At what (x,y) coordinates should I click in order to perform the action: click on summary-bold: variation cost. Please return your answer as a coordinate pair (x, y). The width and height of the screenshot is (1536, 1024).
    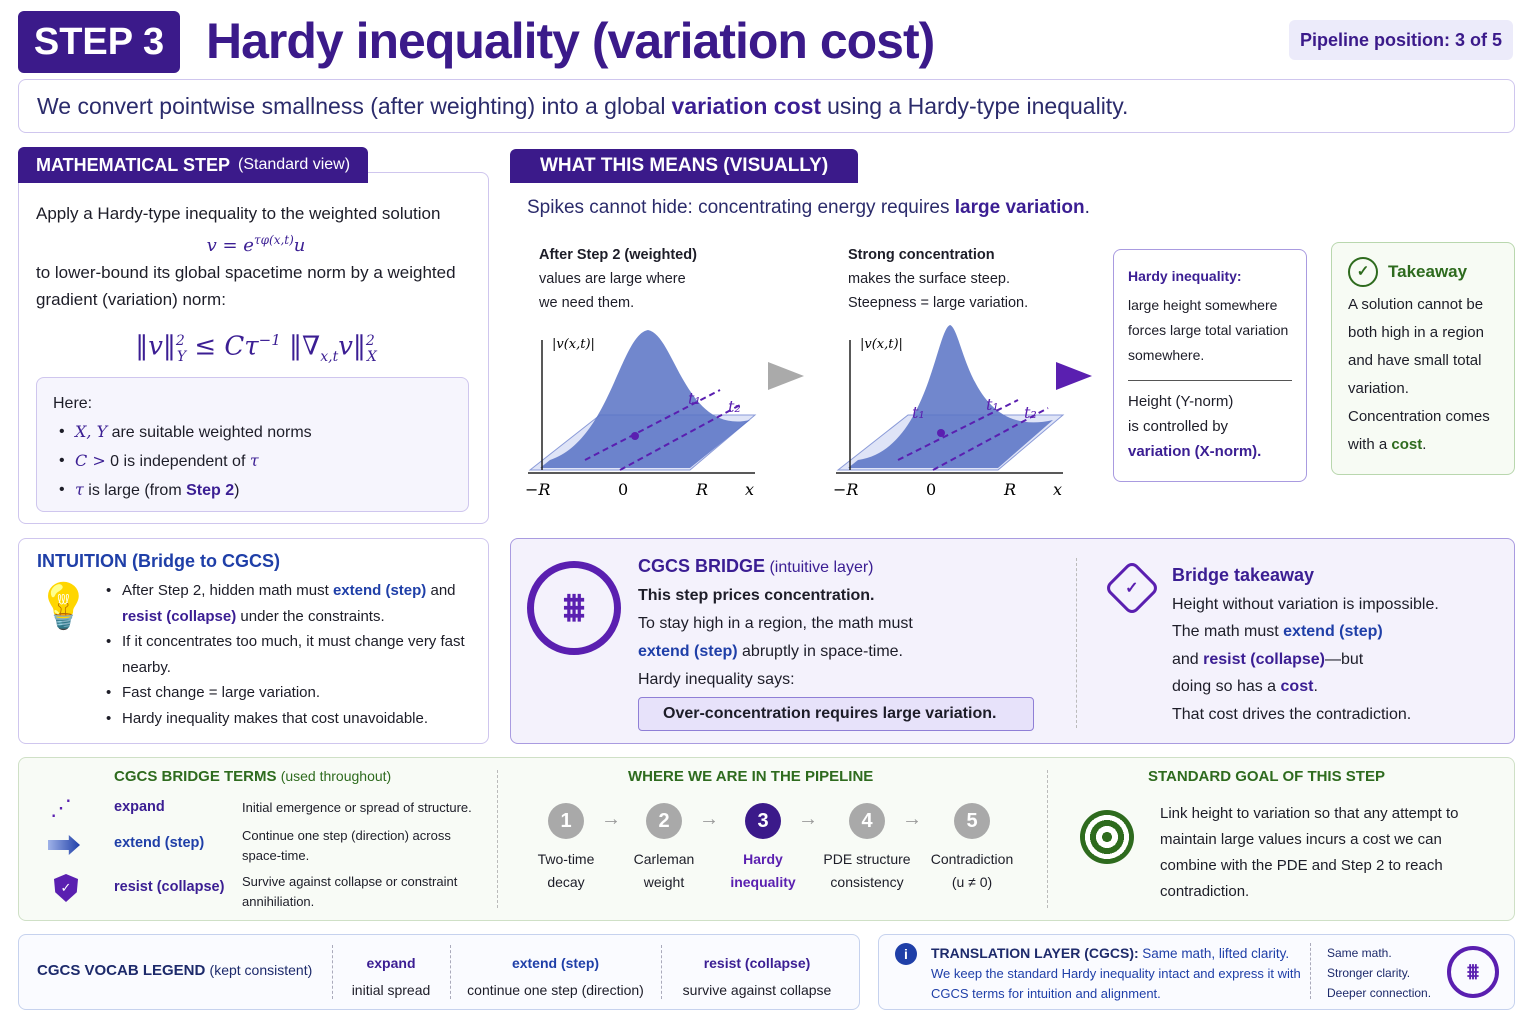
    Looking at the image, I should click on (746, 105).